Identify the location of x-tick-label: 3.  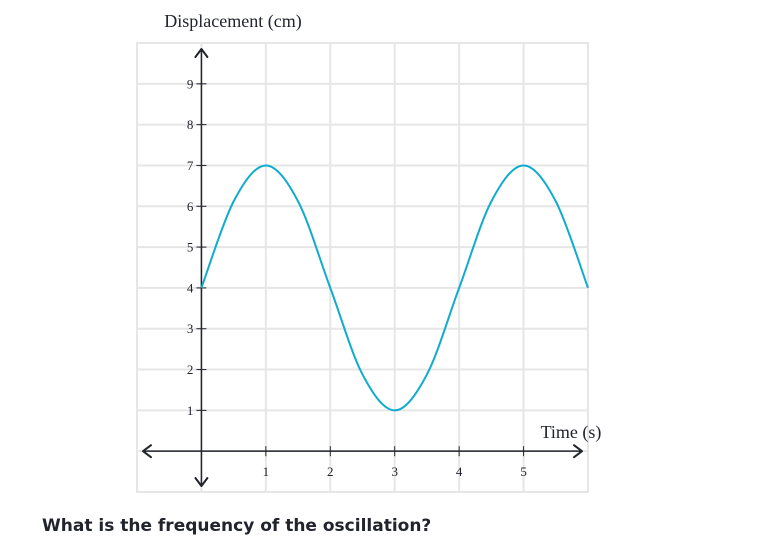
(394, 471).